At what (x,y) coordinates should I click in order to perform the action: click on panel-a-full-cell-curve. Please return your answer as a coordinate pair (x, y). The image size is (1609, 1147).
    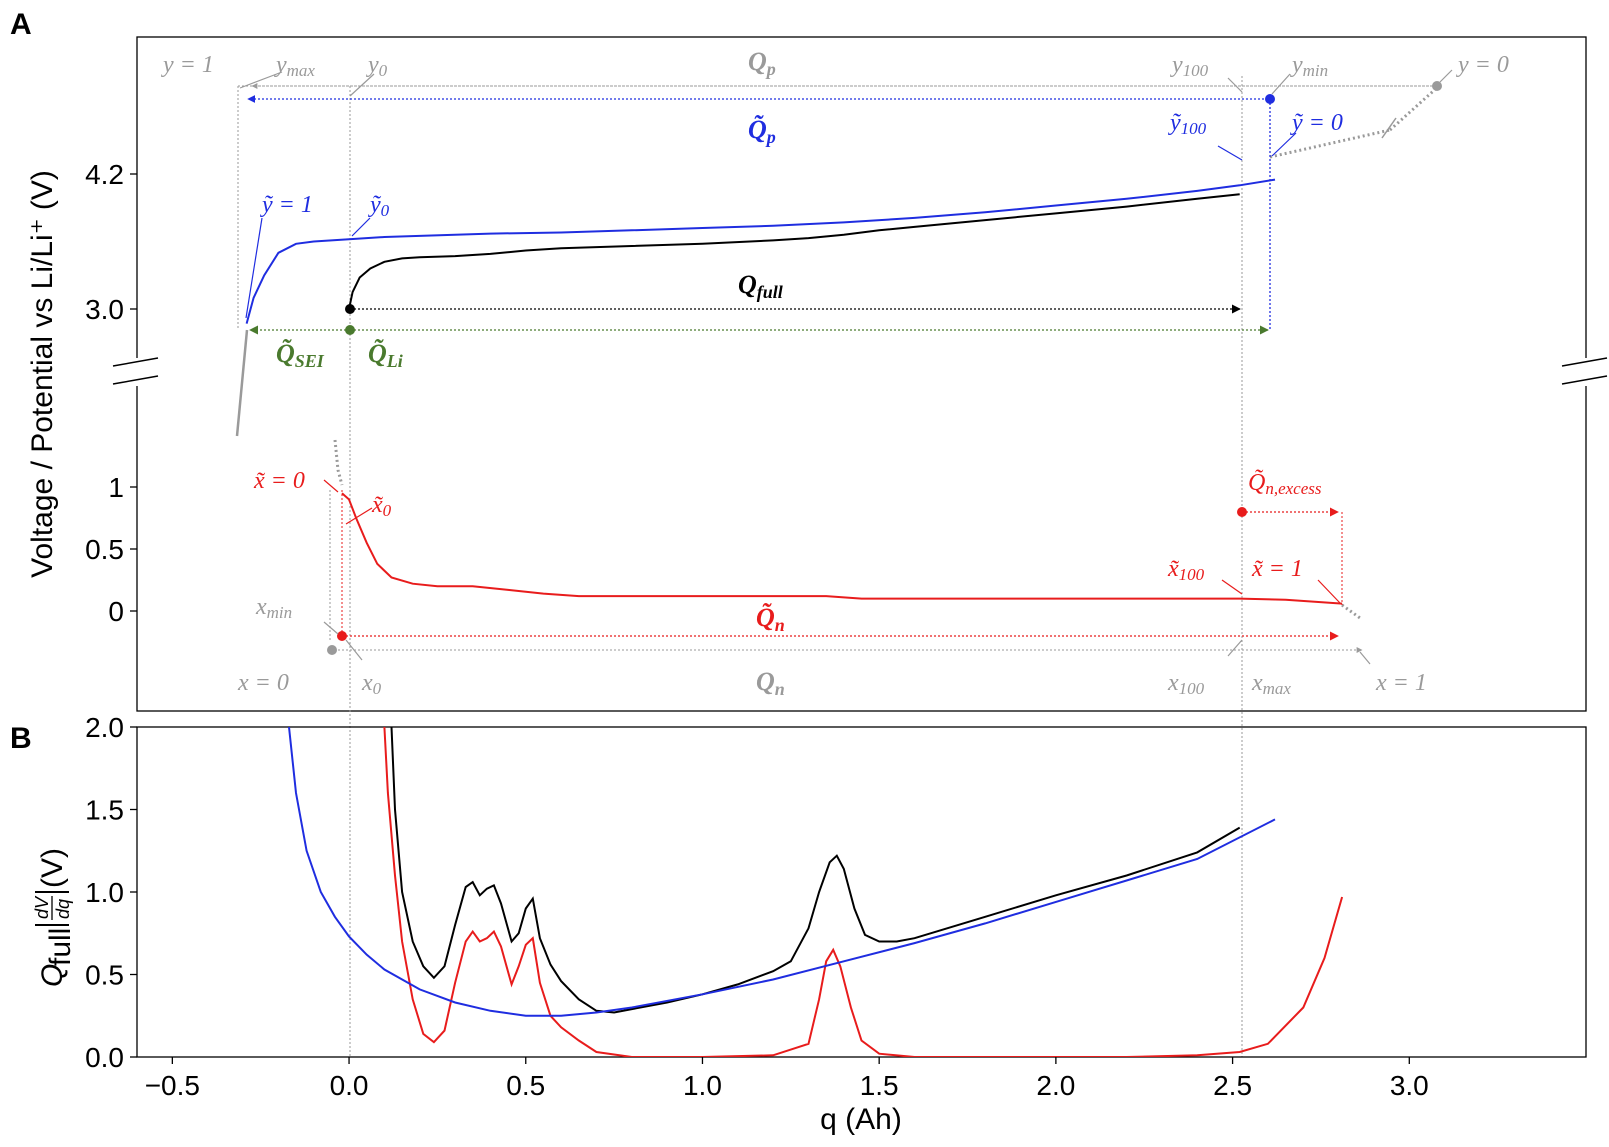
    Looking at the image, I should click on (794, 251).